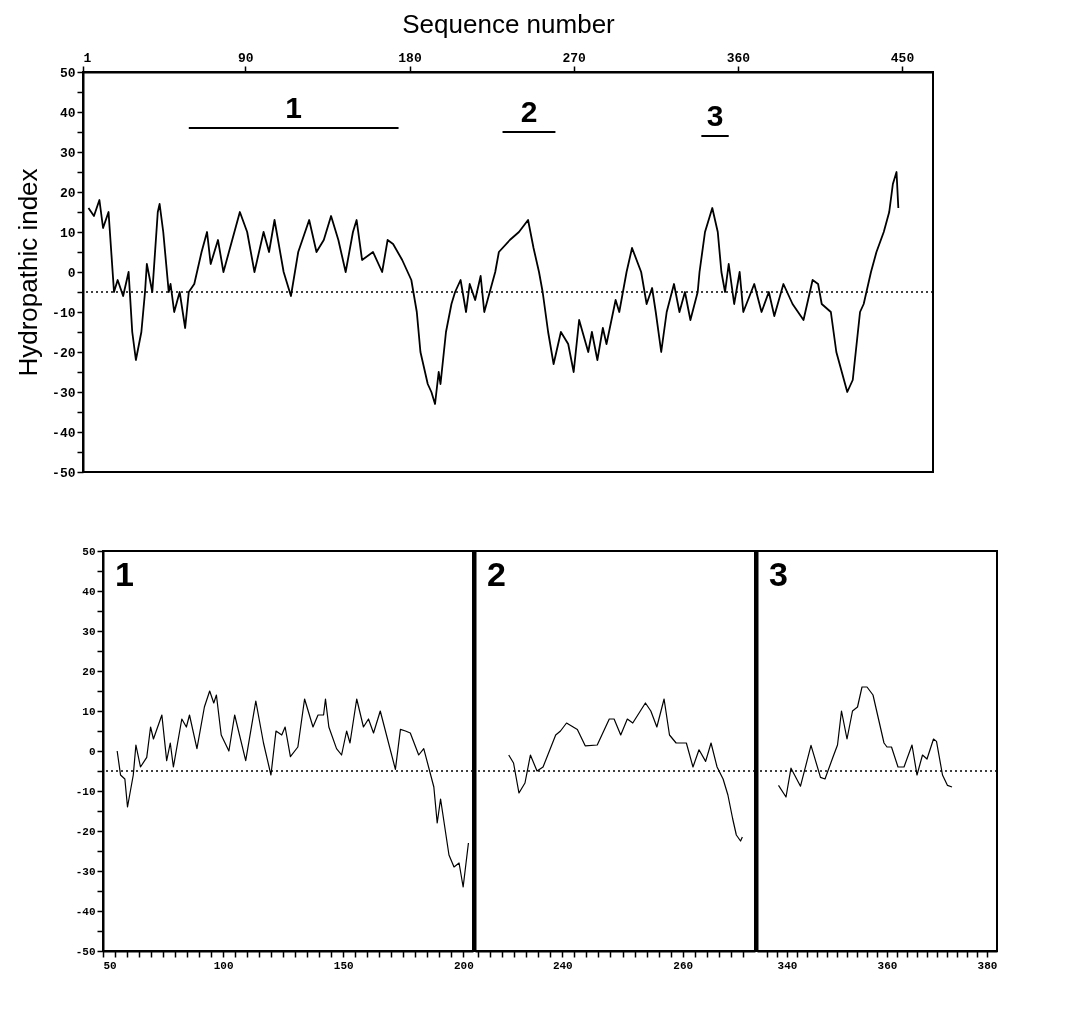  I want to click on x-tick-label: 340, so click(787, 965).